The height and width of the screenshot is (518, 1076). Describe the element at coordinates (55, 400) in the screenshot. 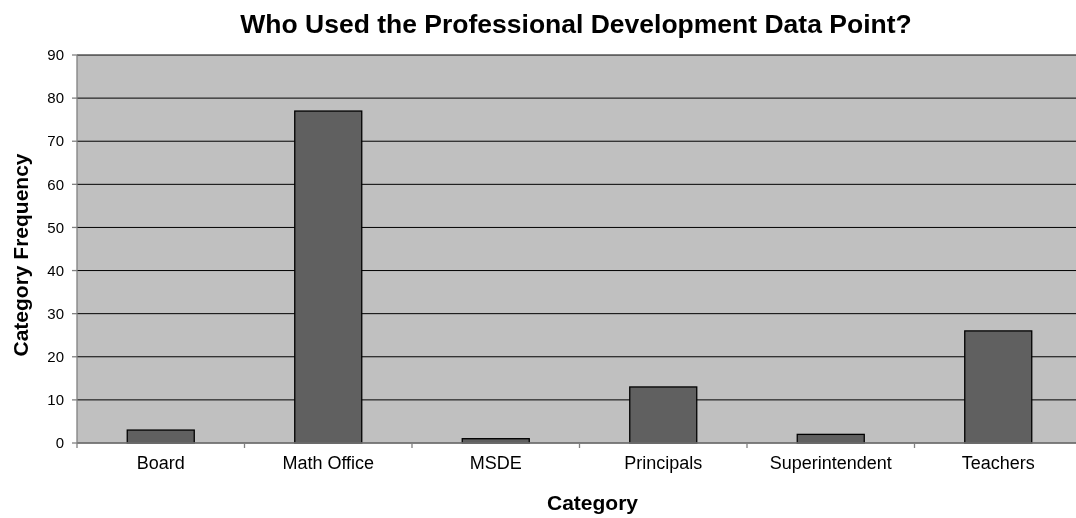

I see `y-tick-label: 10` at that location.